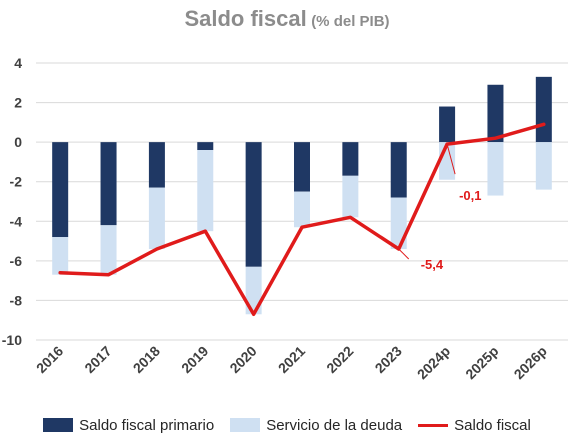 The width and height of the screenshot is (574, 440). Describe the element at coordinates (58, 425) in the screenshot. I see `legend-swatch-primary` at that location.